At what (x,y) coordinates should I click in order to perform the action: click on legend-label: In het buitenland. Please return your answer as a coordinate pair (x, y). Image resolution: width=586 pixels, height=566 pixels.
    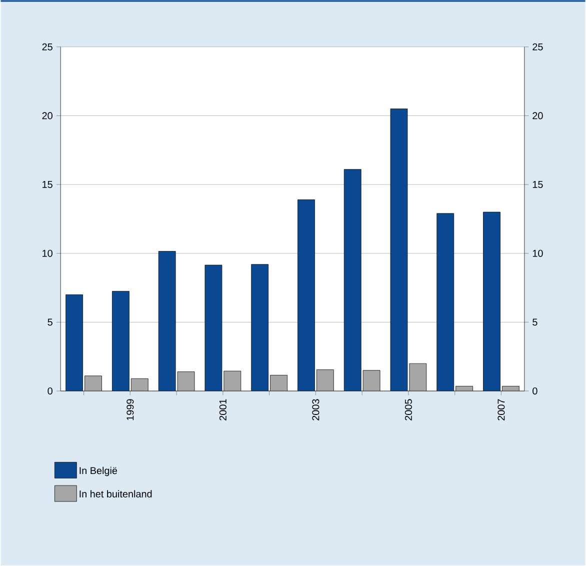
    Looking at the image, I should click on (116, 494).